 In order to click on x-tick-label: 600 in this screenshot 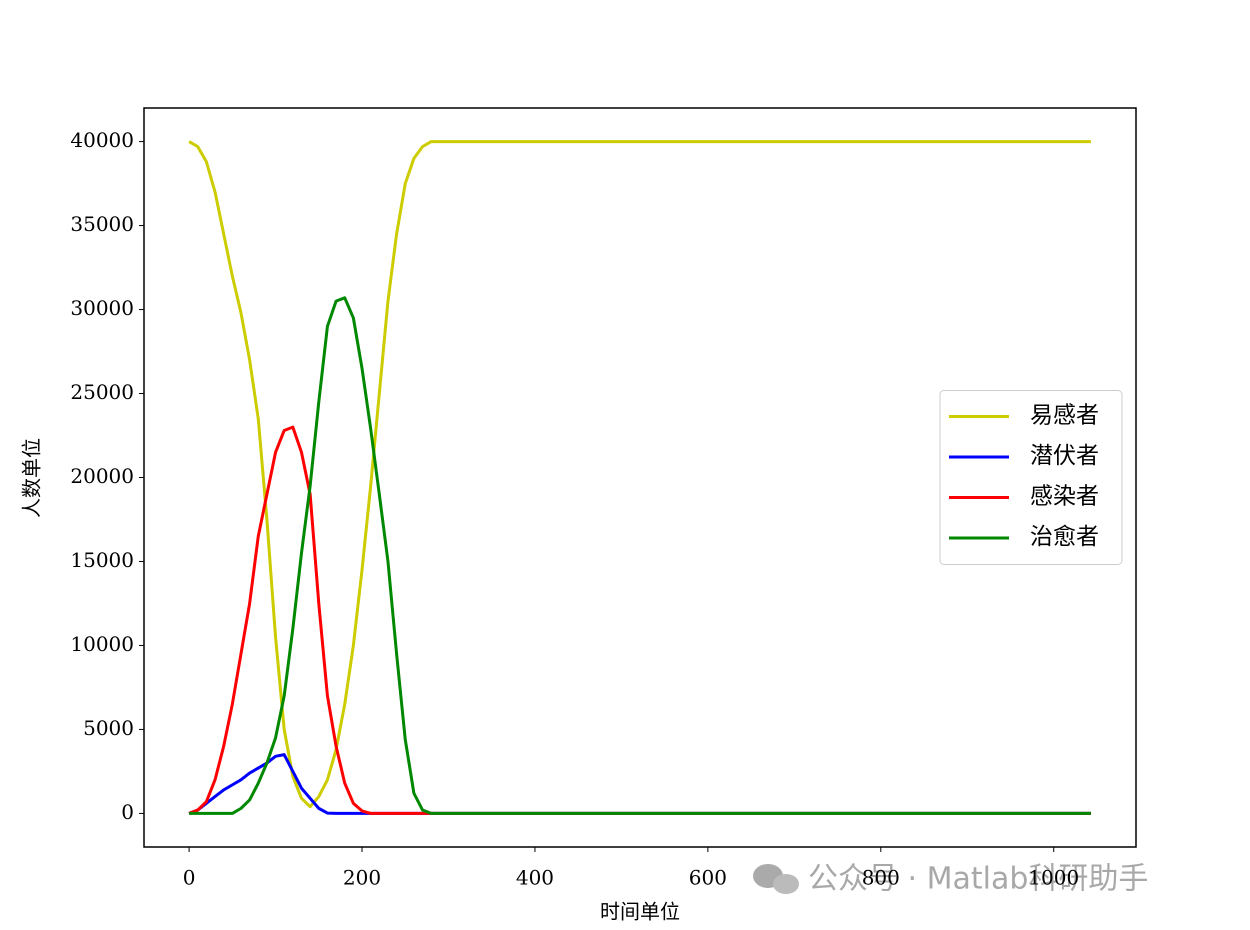, I will do `click(708, 878)`.